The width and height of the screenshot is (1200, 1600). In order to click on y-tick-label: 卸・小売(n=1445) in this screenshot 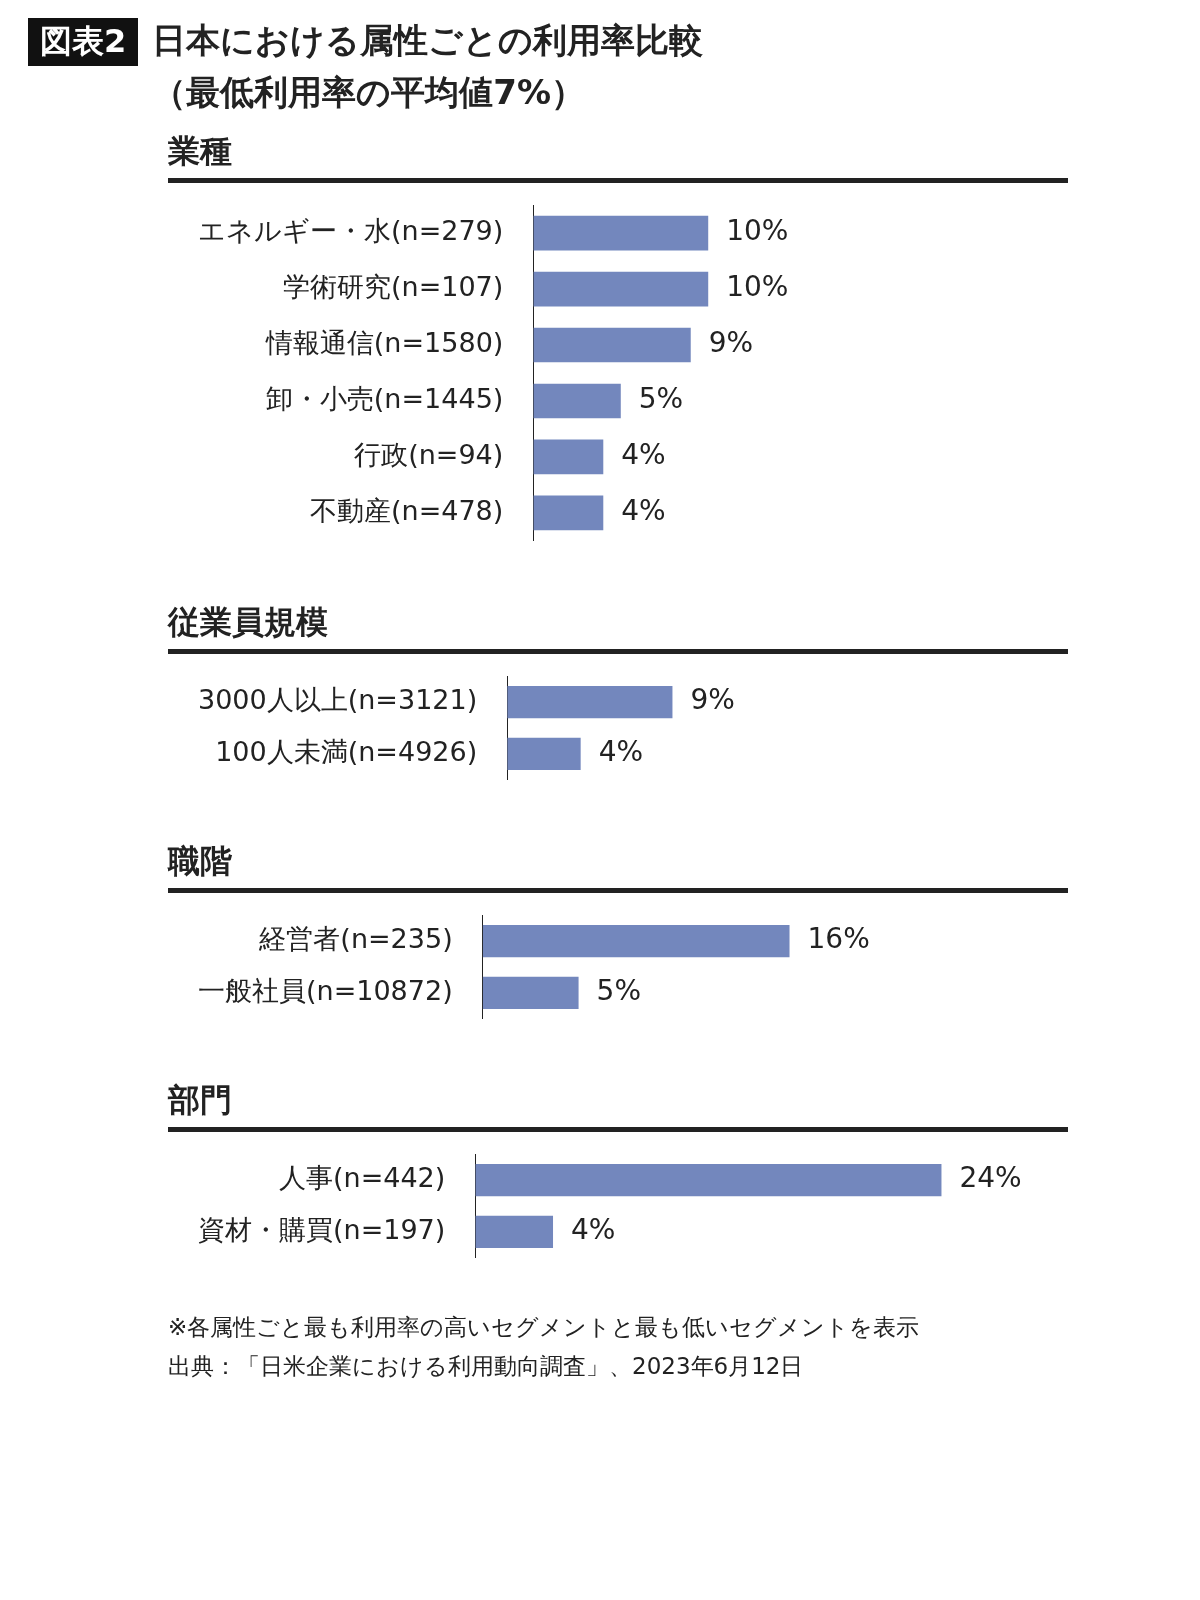, I will do `click(384, 398)`.